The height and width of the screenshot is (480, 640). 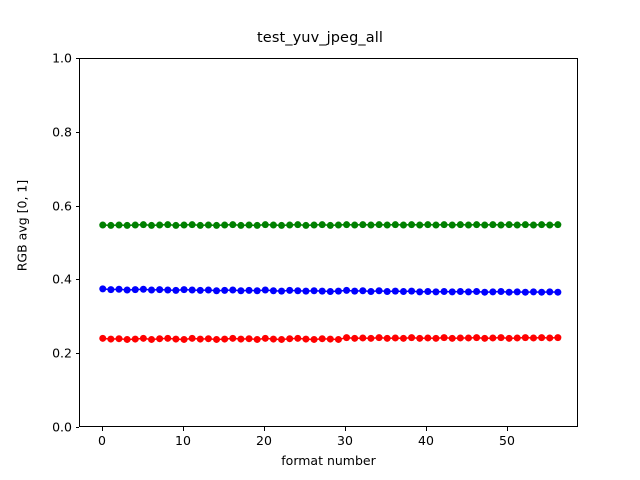 I want to click on x-tick-label: 40, so click(x=426, y=440).